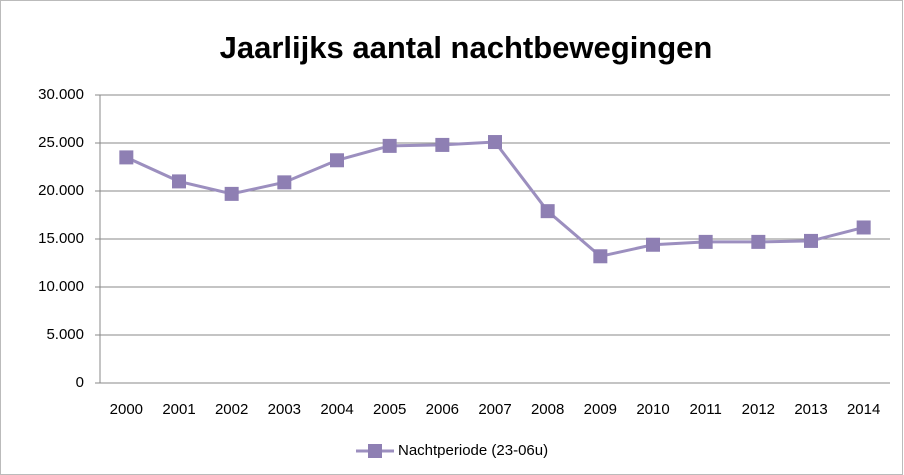  I want to click on x-tick-label: 2002, so click(231, 409).